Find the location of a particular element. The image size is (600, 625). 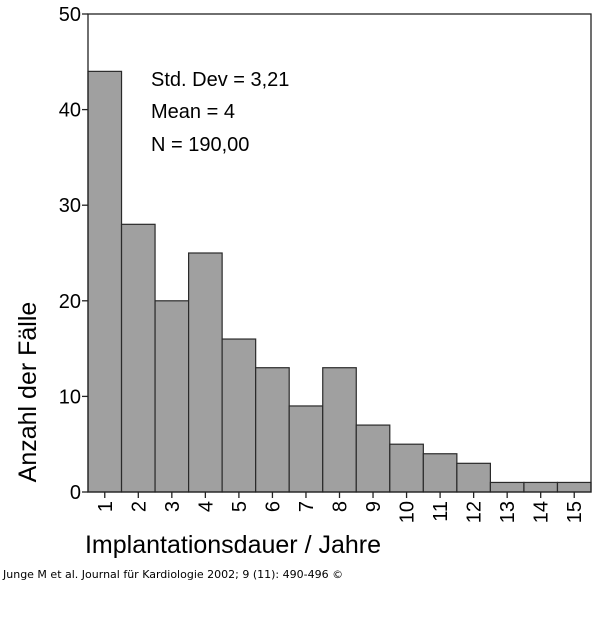

x-axis-title: Implantationsdauer / Jahre is located at coordinates (233, 545).